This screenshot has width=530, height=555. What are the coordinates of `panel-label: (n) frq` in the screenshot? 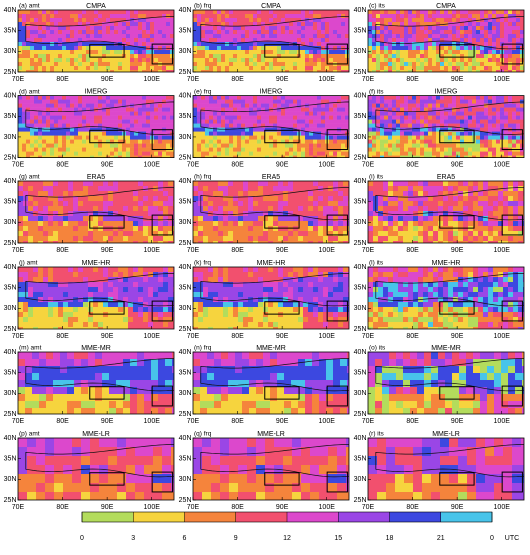 It's located at (203, 348).